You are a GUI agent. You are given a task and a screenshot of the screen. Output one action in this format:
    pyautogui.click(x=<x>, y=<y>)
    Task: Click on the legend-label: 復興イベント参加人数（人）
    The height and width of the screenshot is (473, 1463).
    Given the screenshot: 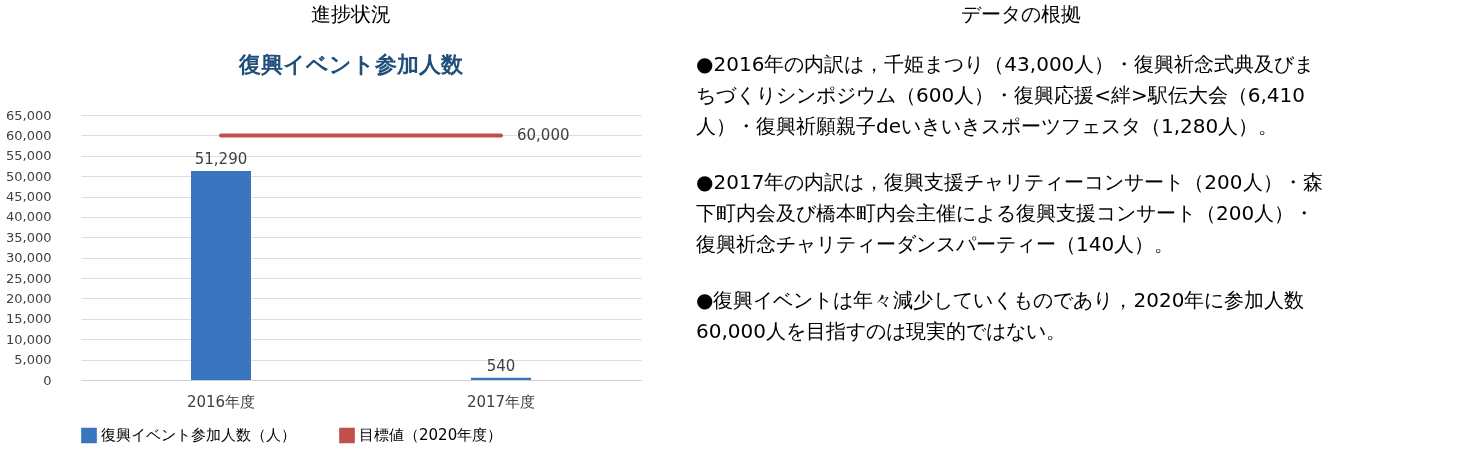 What is the action you would take?
    pyautogui.click(x=198, y=435)
    